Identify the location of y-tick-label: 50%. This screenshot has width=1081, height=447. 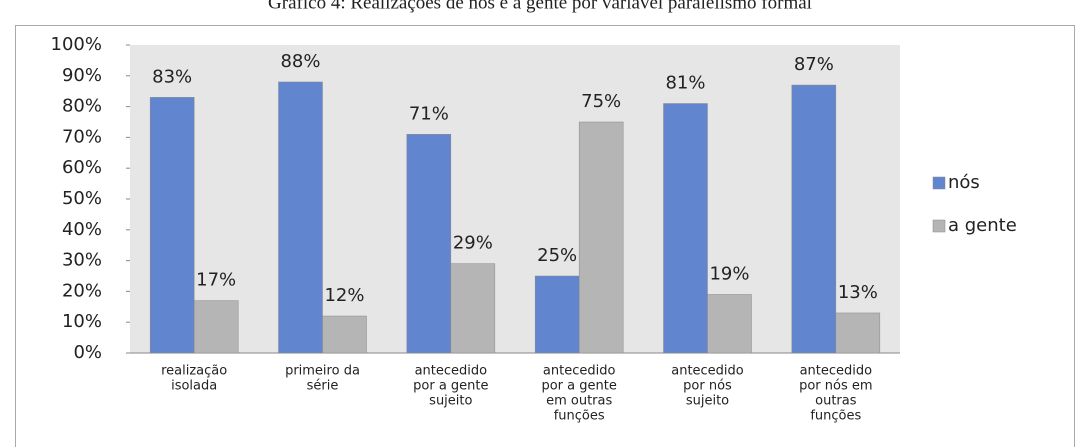
(82, 198).